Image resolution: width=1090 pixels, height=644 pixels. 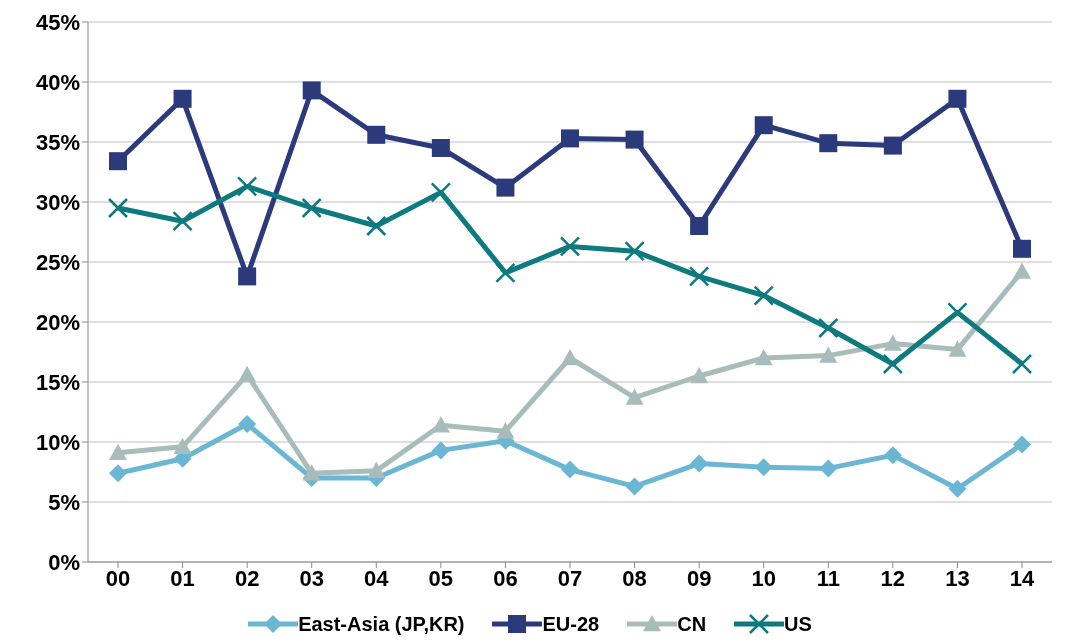 I want to click on legend-label: East-Asia (JP,KR), so click(x=381, y=624).